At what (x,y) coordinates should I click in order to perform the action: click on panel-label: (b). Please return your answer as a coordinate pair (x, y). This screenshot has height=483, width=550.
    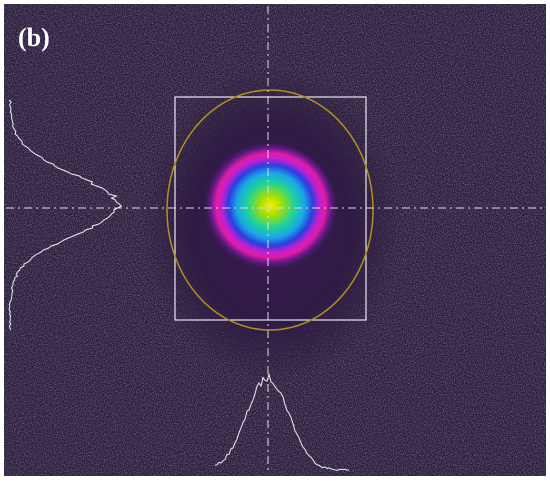
    Looking at the image, I should click on (34, 37).